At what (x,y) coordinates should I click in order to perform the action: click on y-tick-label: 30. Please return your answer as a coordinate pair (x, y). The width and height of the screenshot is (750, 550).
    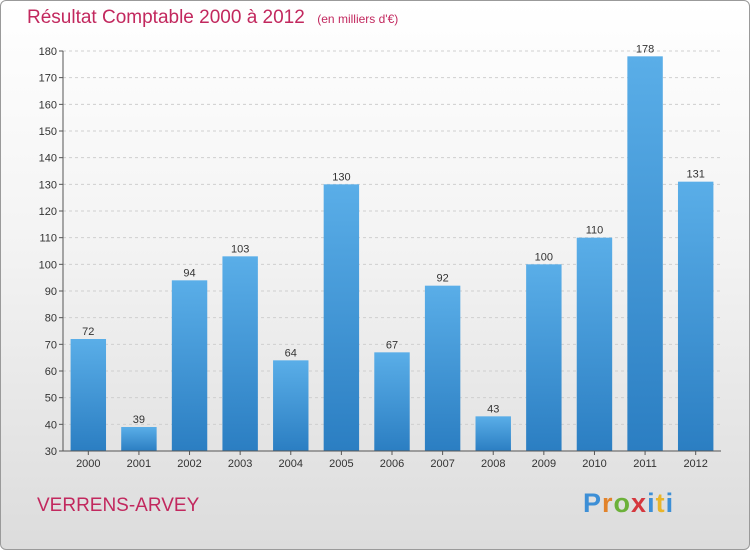
    Looking at the image, I should click on (51, 452).